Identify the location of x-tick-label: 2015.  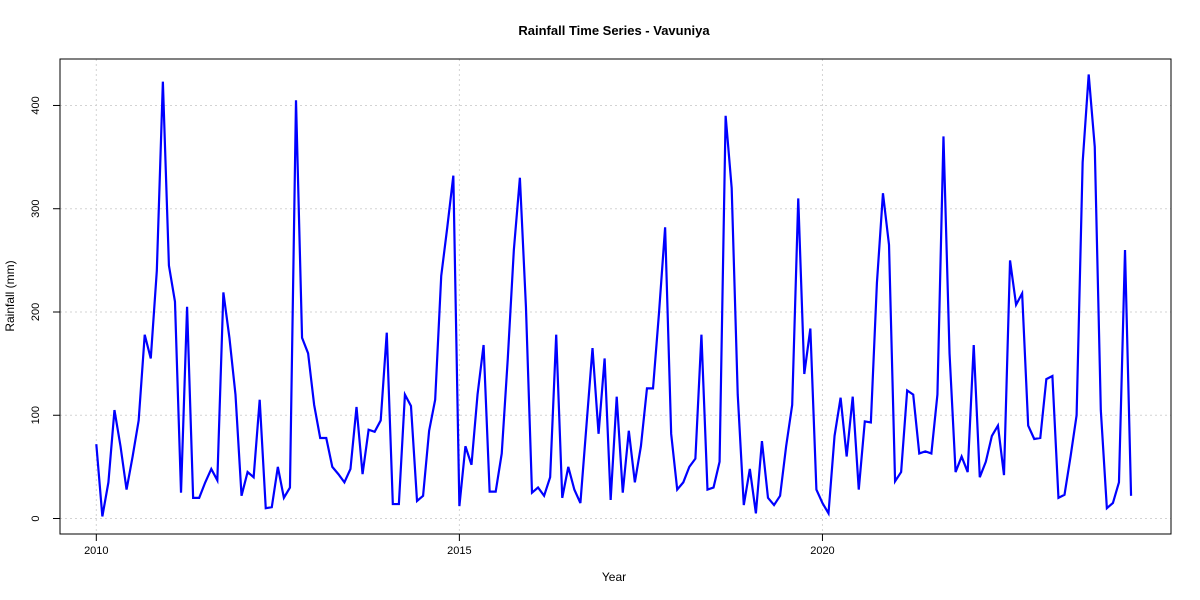
(459, 551).